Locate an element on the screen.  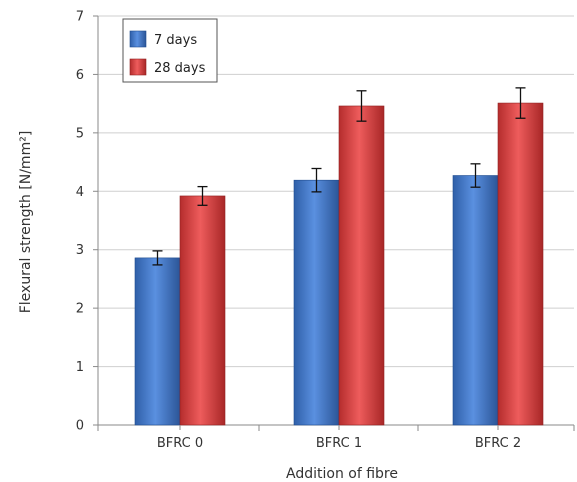
x-axis-title: Addition of fibre is located at coordinates (342, 474).